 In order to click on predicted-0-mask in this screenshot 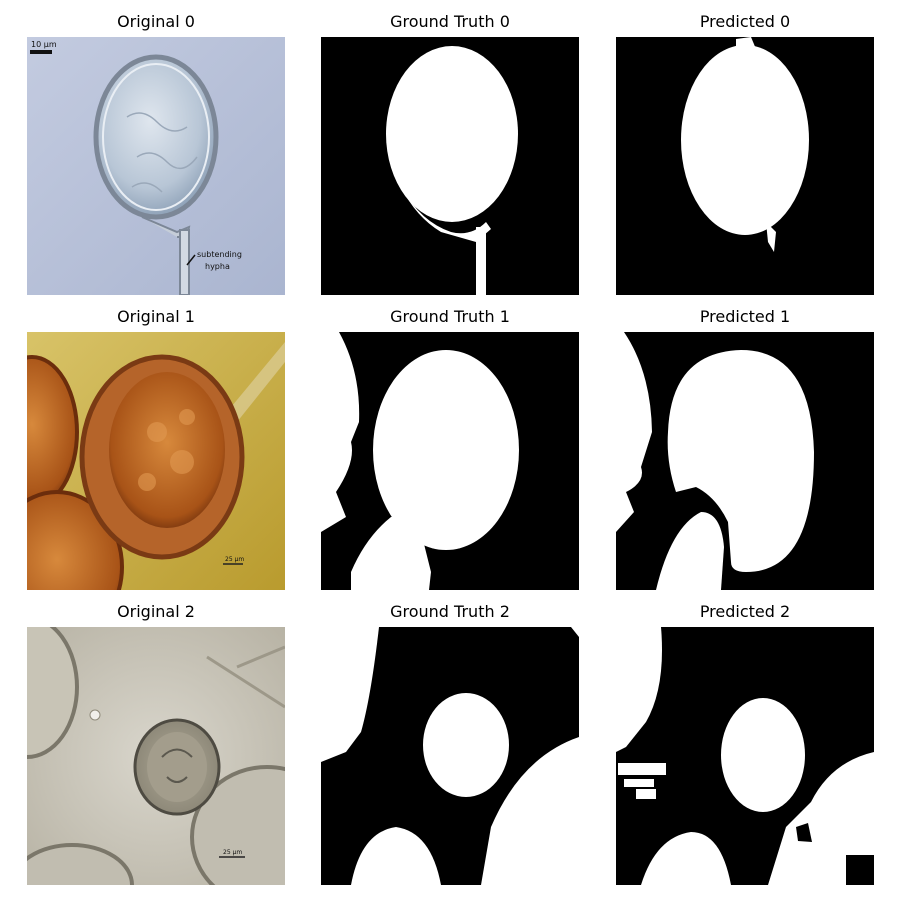, I will do `click(745, 166)`.